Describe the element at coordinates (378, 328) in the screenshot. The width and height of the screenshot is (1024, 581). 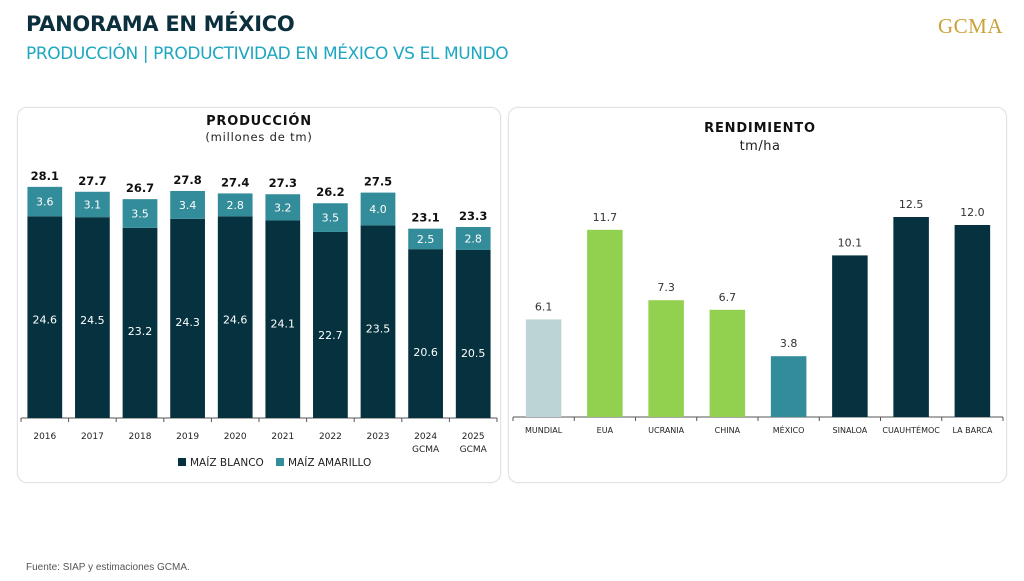
I see `data-label-blanco: 23.5` at that location.